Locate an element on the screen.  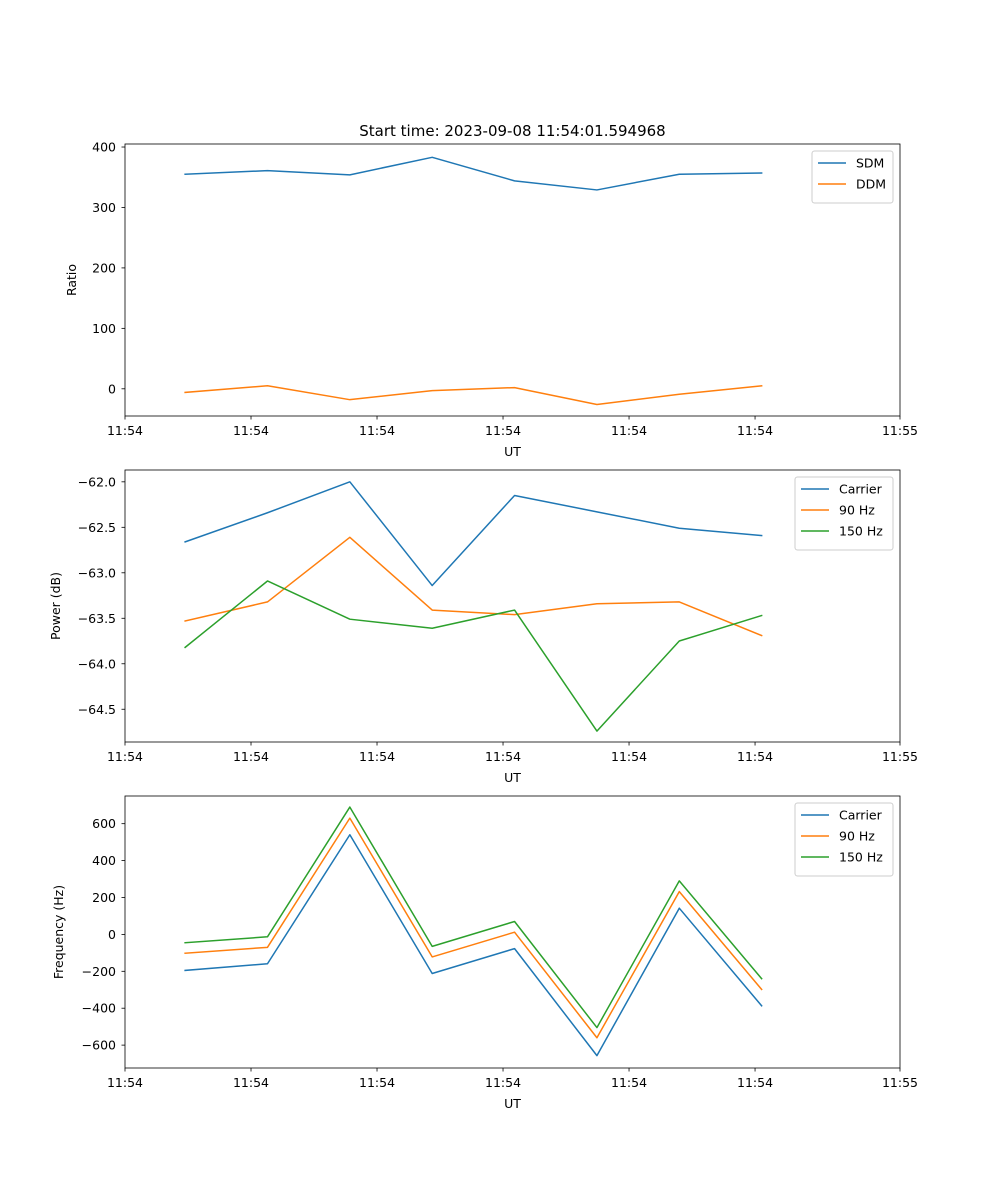
legend-label: SDM is located at coordinates (870, 163).